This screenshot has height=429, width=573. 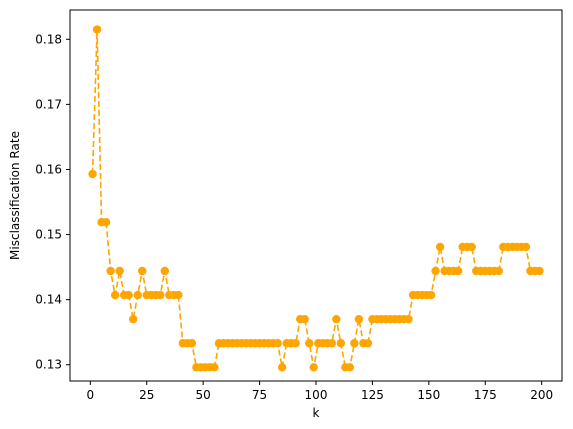 What do you see at coordinates (90, 395) in the screenshot?
I see `x-tick-label: 0` at bounding box center [90, 395].